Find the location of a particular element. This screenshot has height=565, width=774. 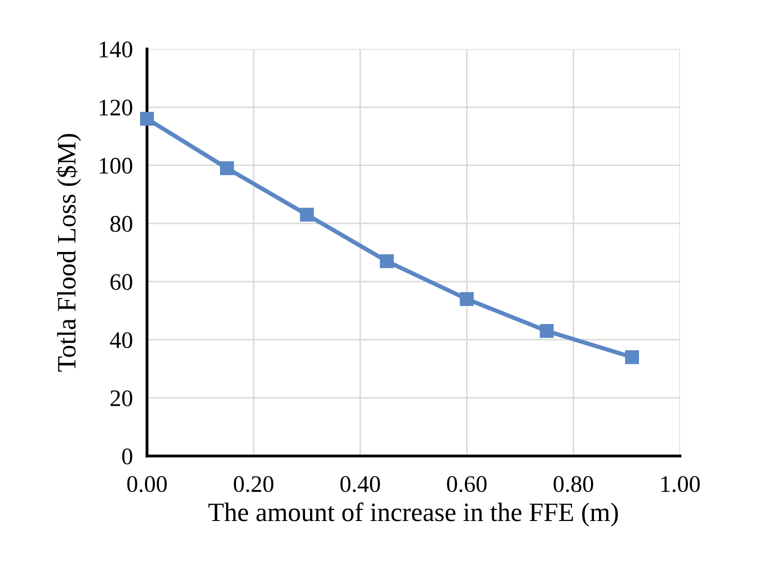

x-tick-label: 1.00 is located at coordinates (680, 484).